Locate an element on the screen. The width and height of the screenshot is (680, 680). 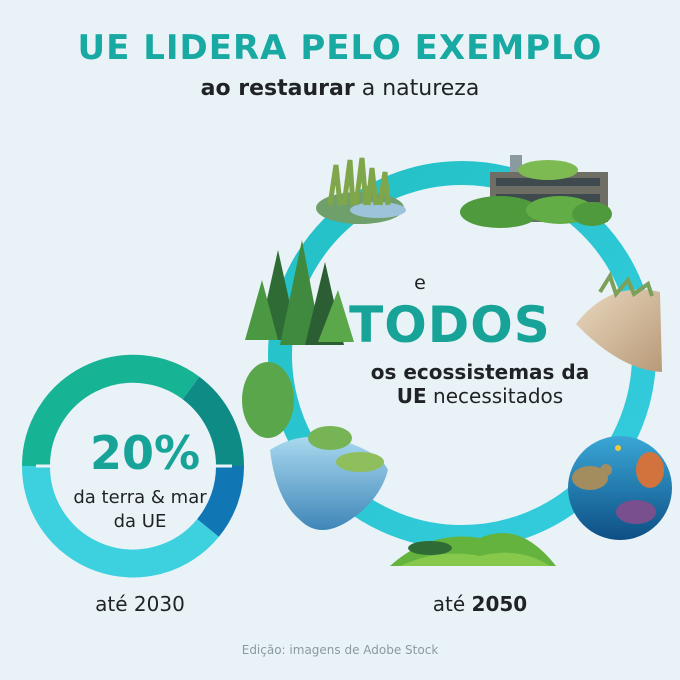
deadline-2030: até 2030 is located at coordinates (140, 604).